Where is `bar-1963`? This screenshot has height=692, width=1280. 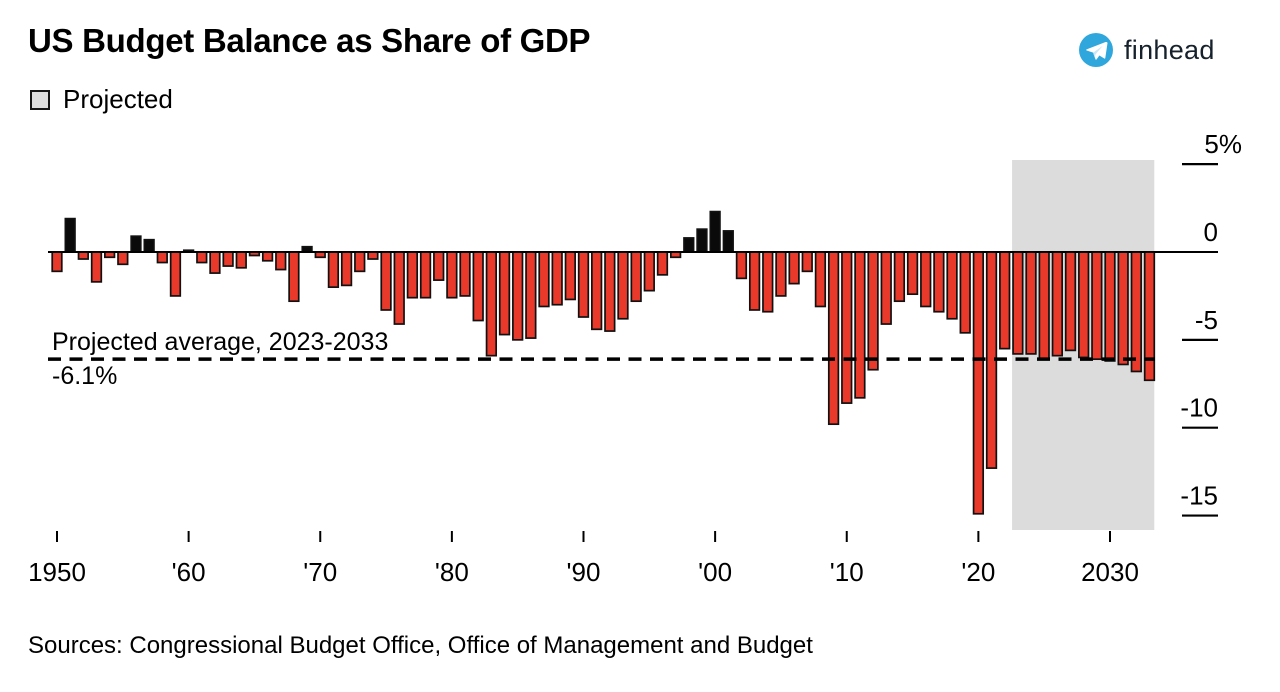 bar-1963 is located at coordinates (228, 259).